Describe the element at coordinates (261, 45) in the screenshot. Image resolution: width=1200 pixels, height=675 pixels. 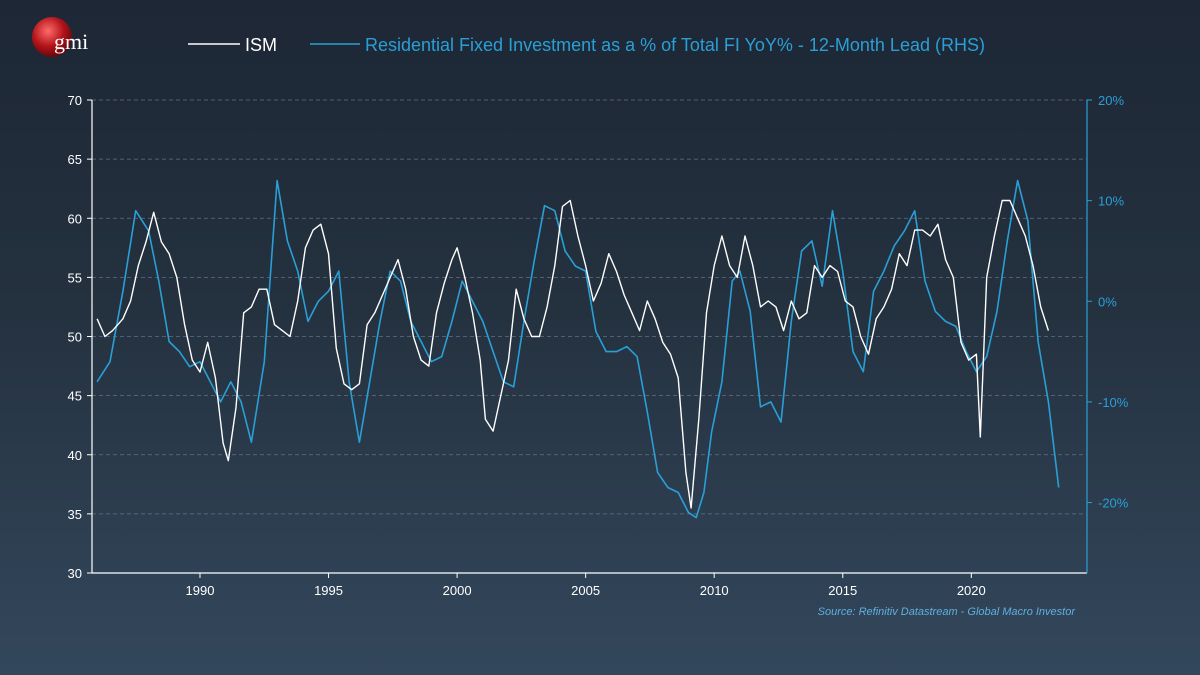
I see `legend-label-ism: ISM` at that location.